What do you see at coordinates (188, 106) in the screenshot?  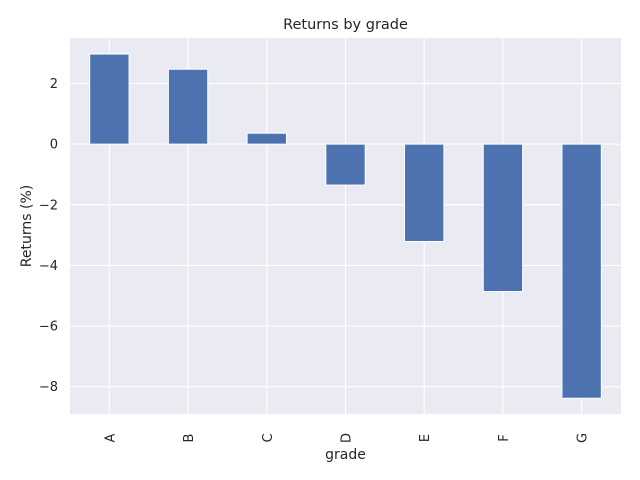 I see `bar-B` at bounding box center [188, 106].